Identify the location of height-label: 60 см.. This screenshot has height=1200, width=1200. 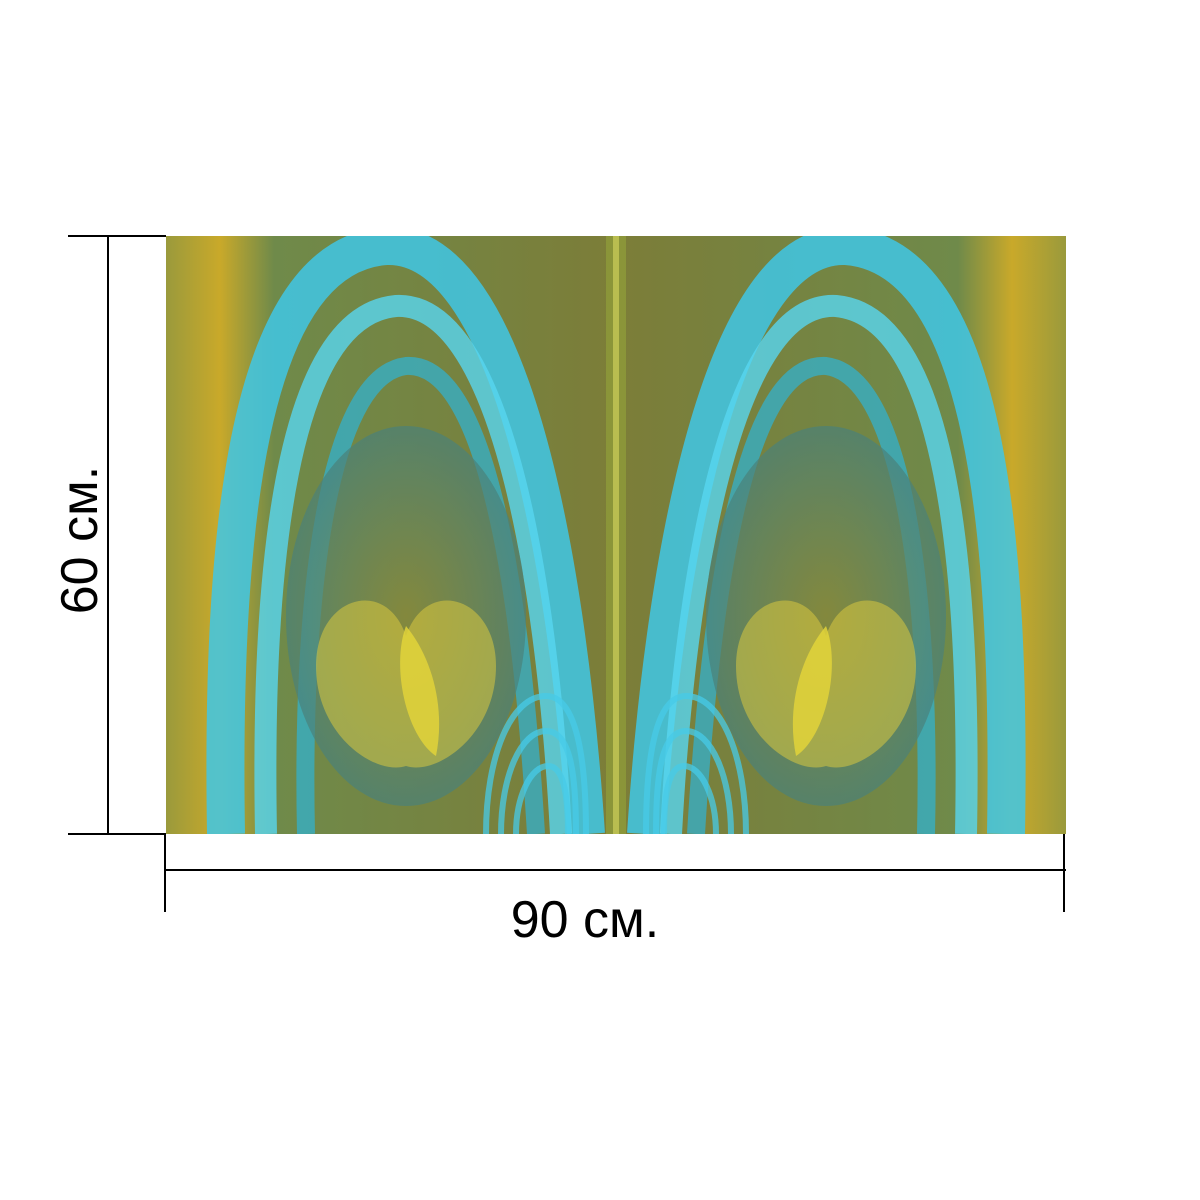
(80, 540).